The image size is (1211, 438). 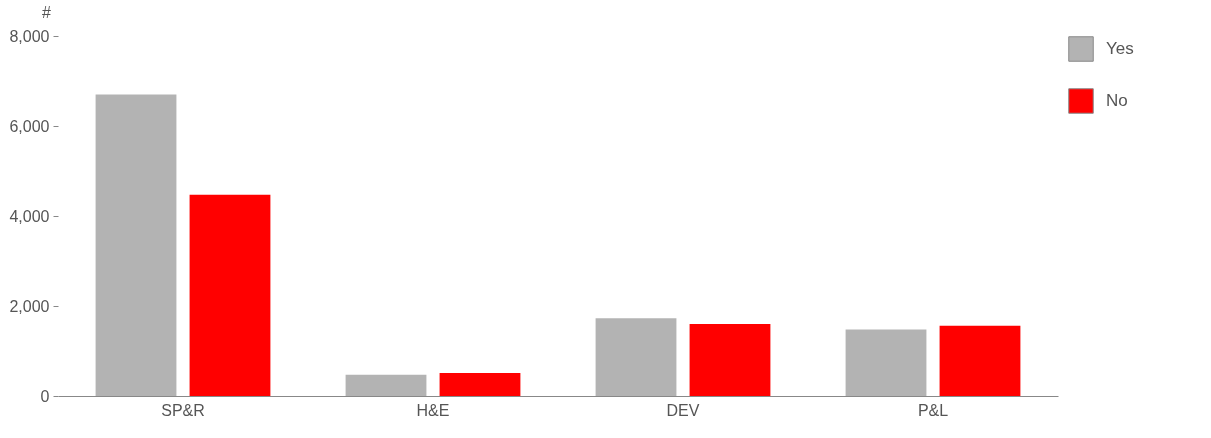 I want to click on x-tick-label: SP&R, so click(x=183, y=410).